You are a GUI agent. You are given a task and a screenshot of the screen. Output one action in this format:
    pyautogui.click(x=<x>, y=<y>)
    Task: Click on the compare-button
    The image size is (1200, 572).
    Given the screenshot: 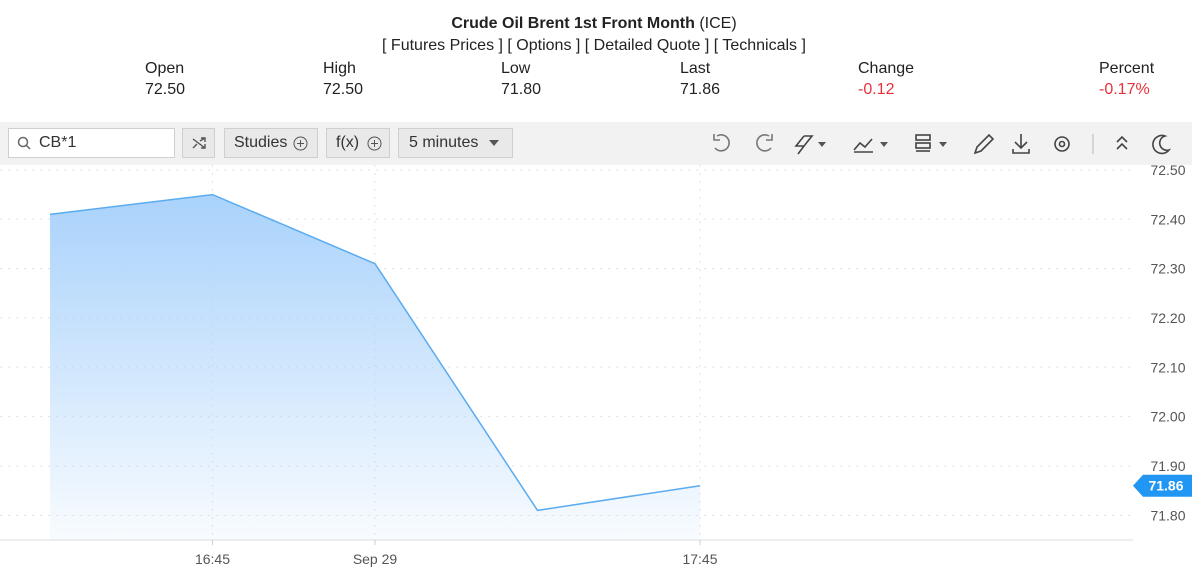 What is the action you would take?
    pyautogui.click(x=198, y=143)
    